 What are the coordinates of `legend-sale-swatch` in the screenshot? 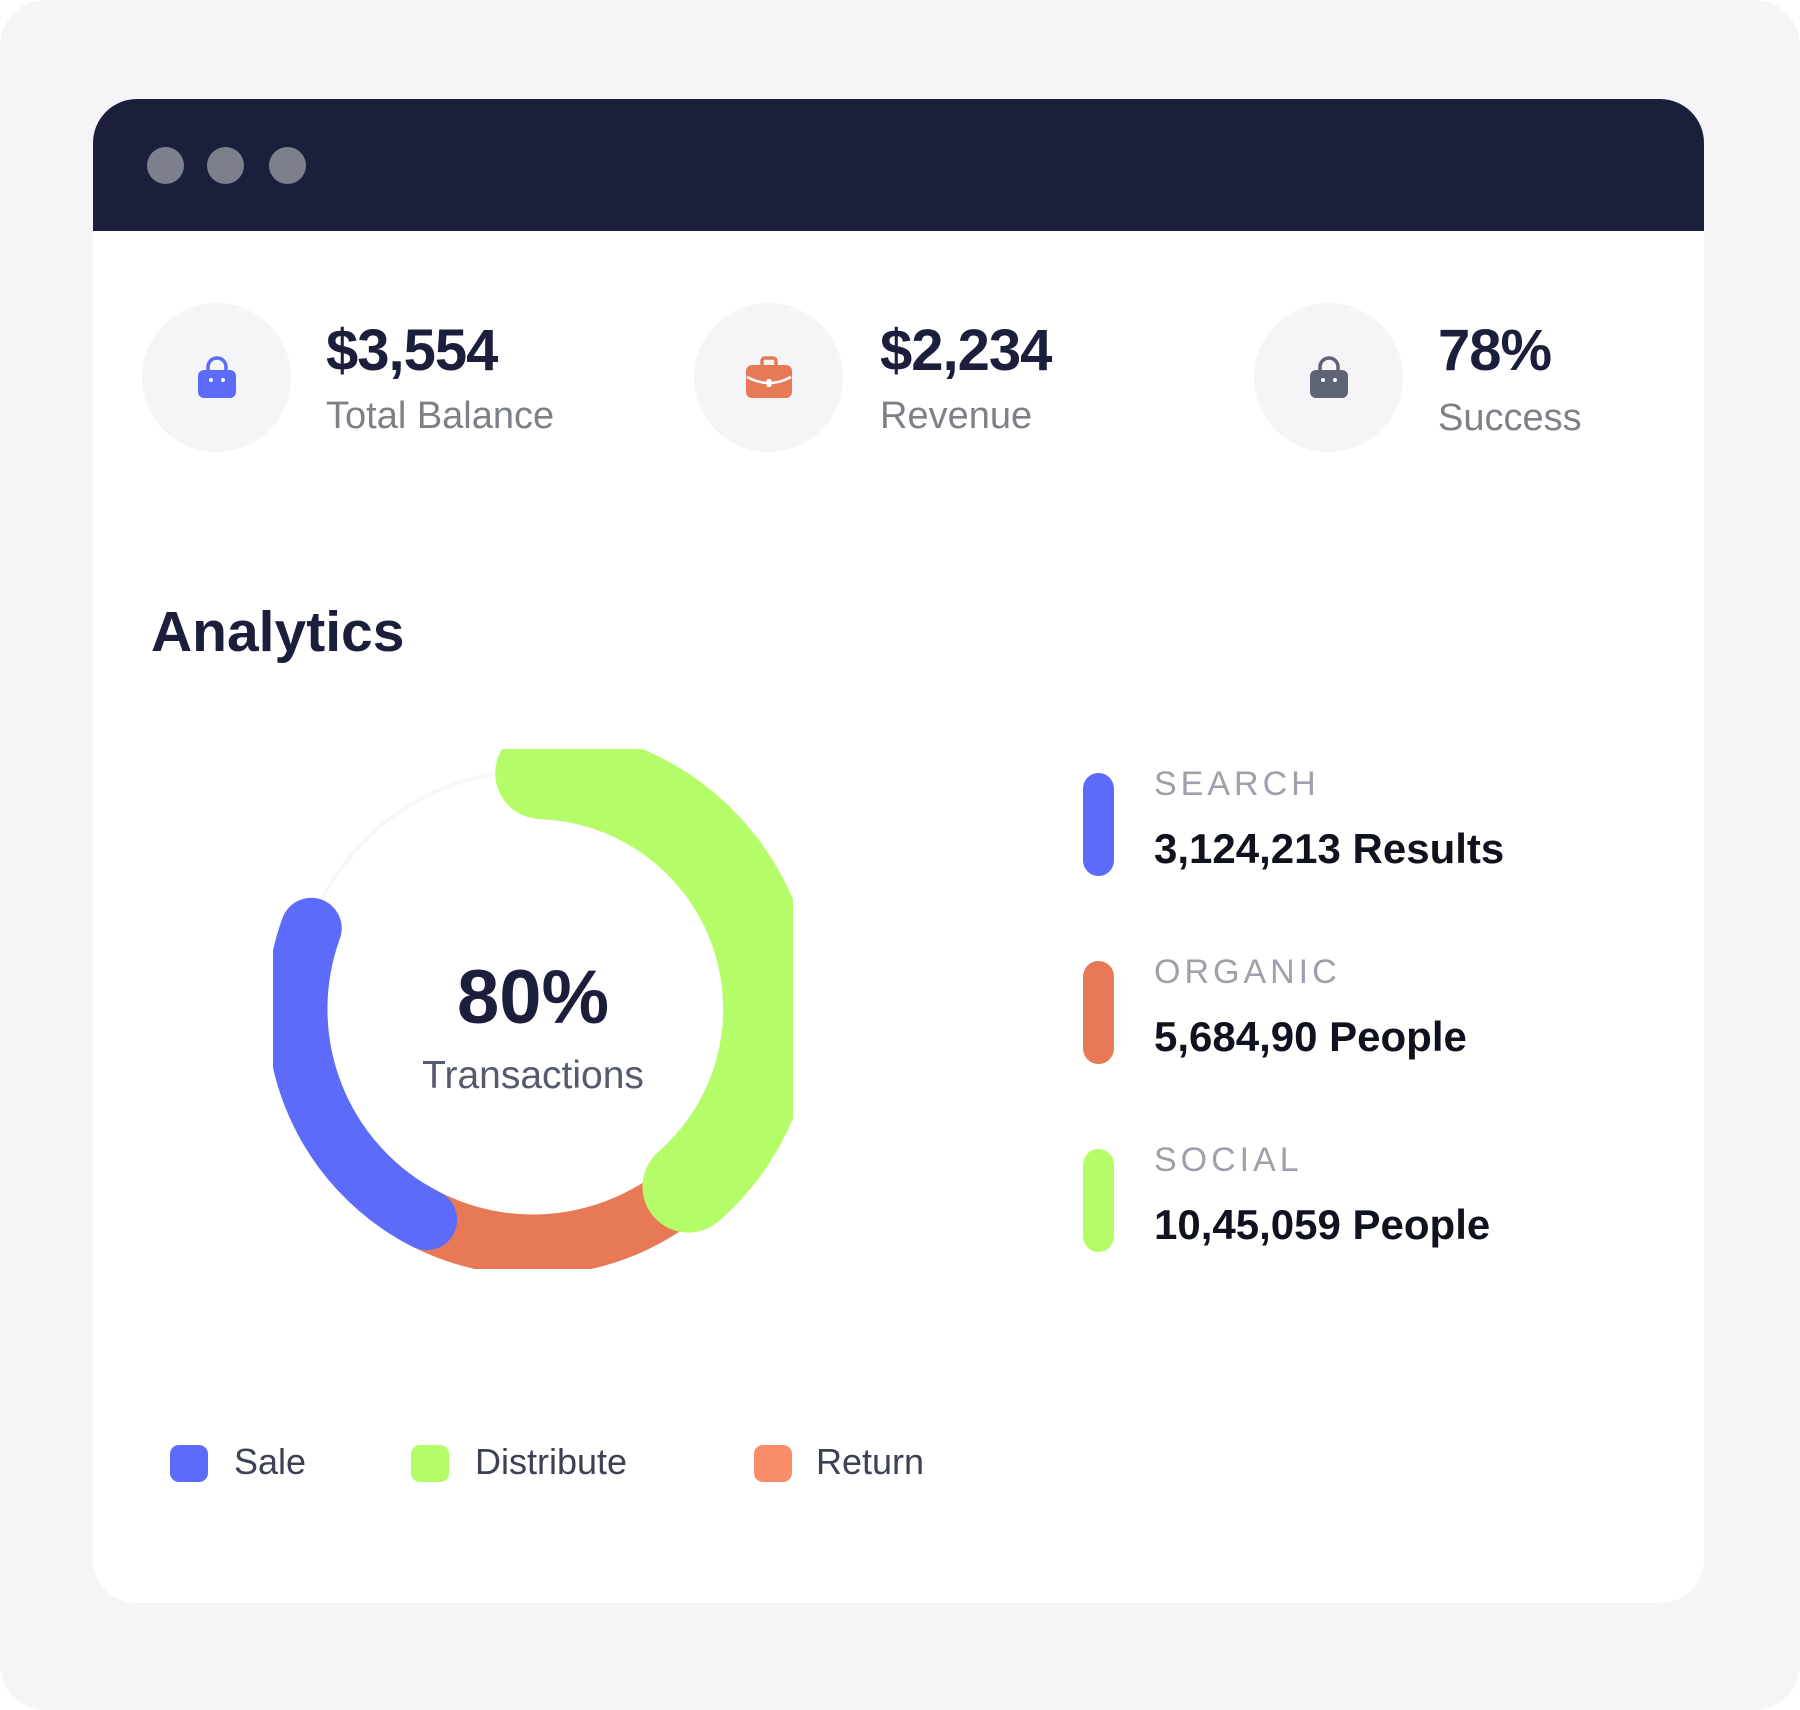 It's located at (189, 1463).